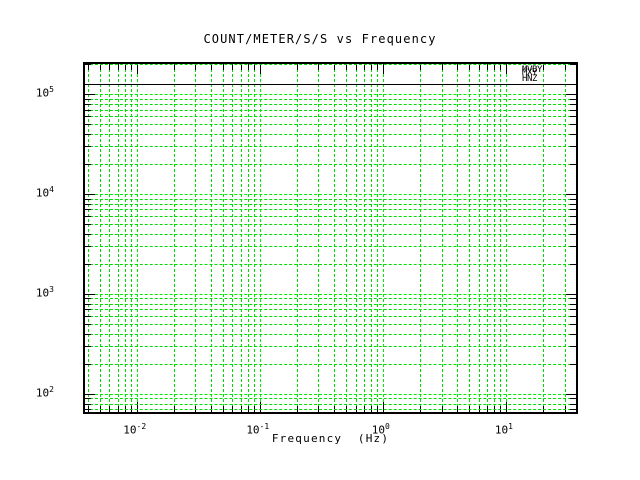 This screenshot has width=640, height=480. What do you see at coordinates (44, 292) in the screenshot?
I see `y-axis-tick-label: 10³` at bounding box center [44, 292].